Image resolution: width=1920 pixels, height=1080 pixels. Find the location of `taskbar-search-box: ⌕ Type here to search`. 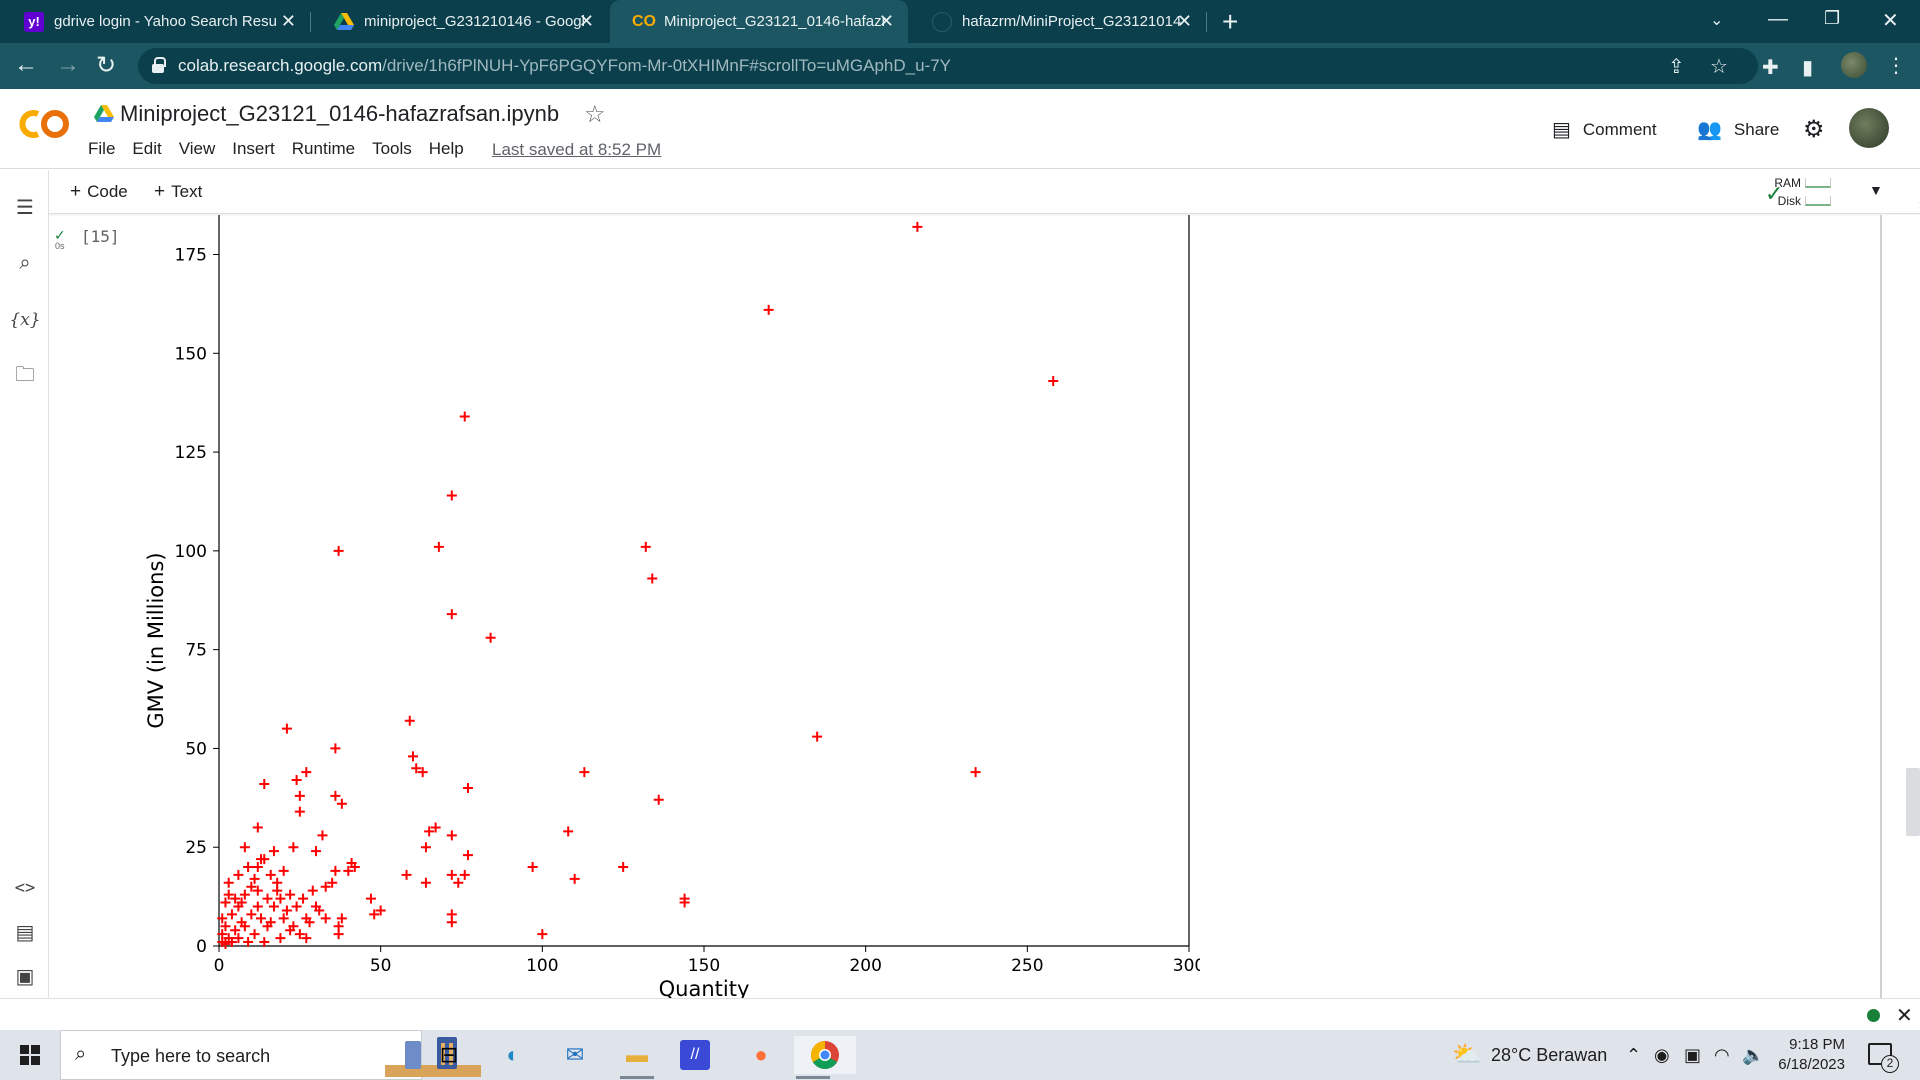

taskbar-search-box: ⌕ Type here to search is located at coordinates (270, 1055).